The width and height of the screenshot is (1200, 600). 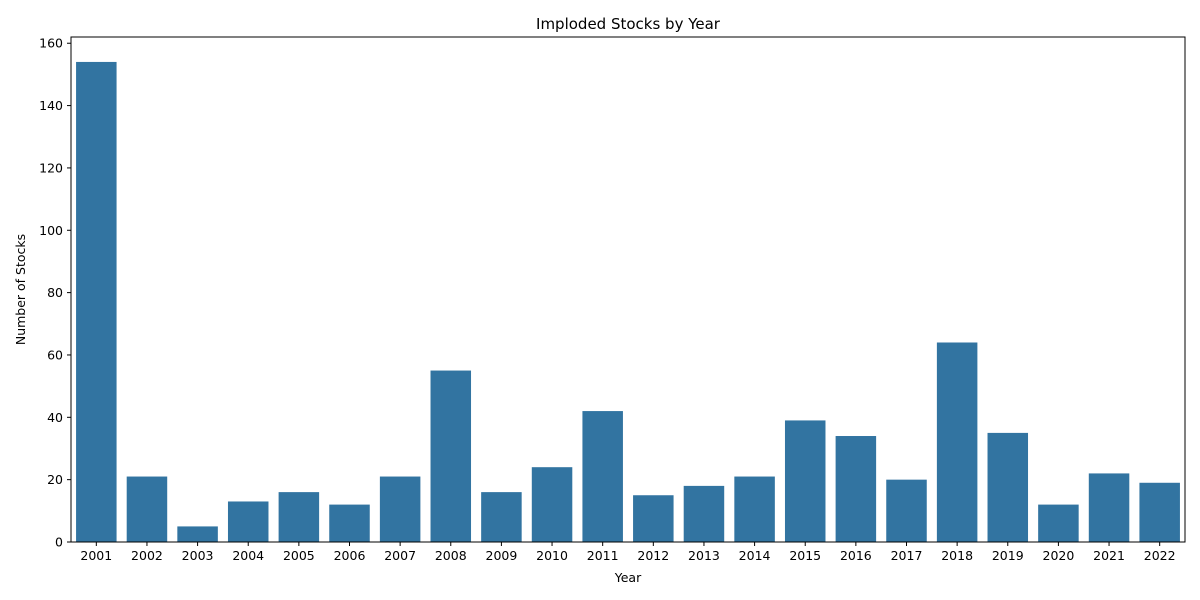 What do you see at coordinates (451, 456) in the screenshot?
I see `bar-2008` at bounding box center [451, 456].